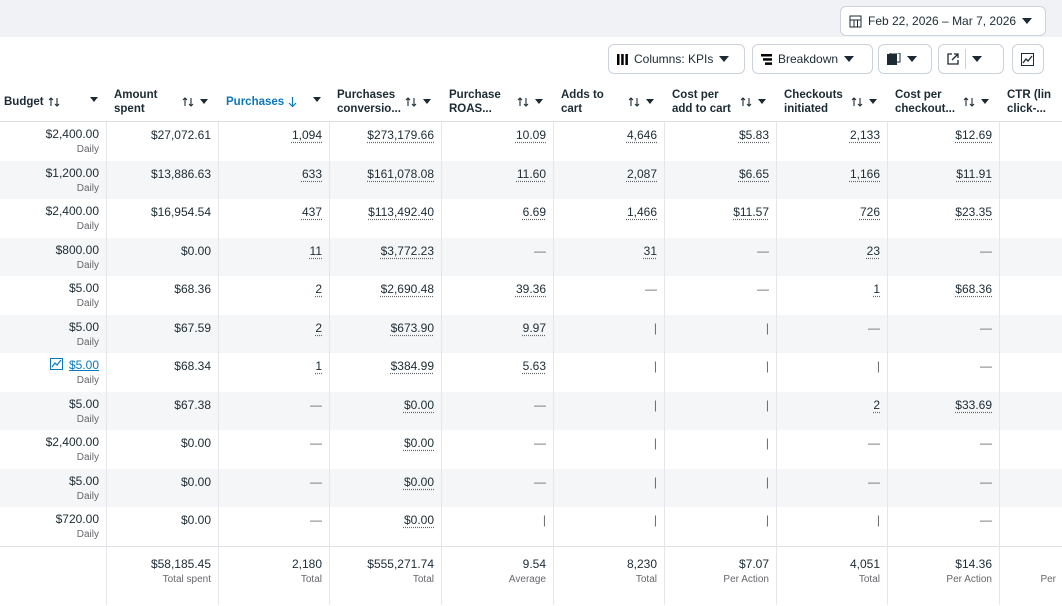 The width and height of the screenshot is (1062, 606). Describe the element at coordinates (307, 135) in the screenshot. I see `cell-value: 1,094` at that location.